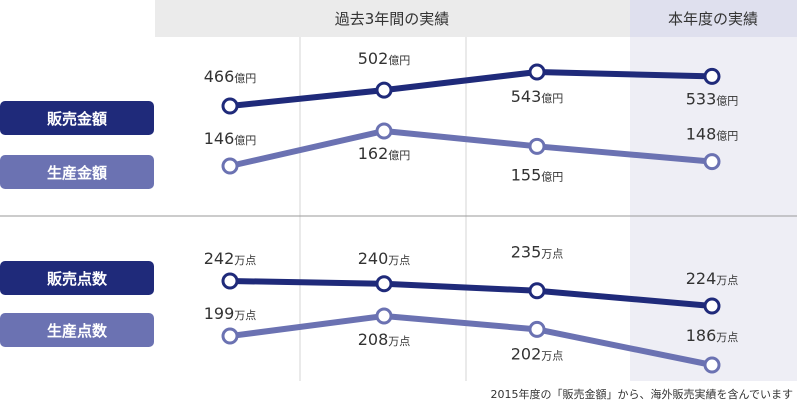 The height and width of the screenshot is (404, 797). I want to click on data-label-0-1-2: 155億円, so click(537, 174).